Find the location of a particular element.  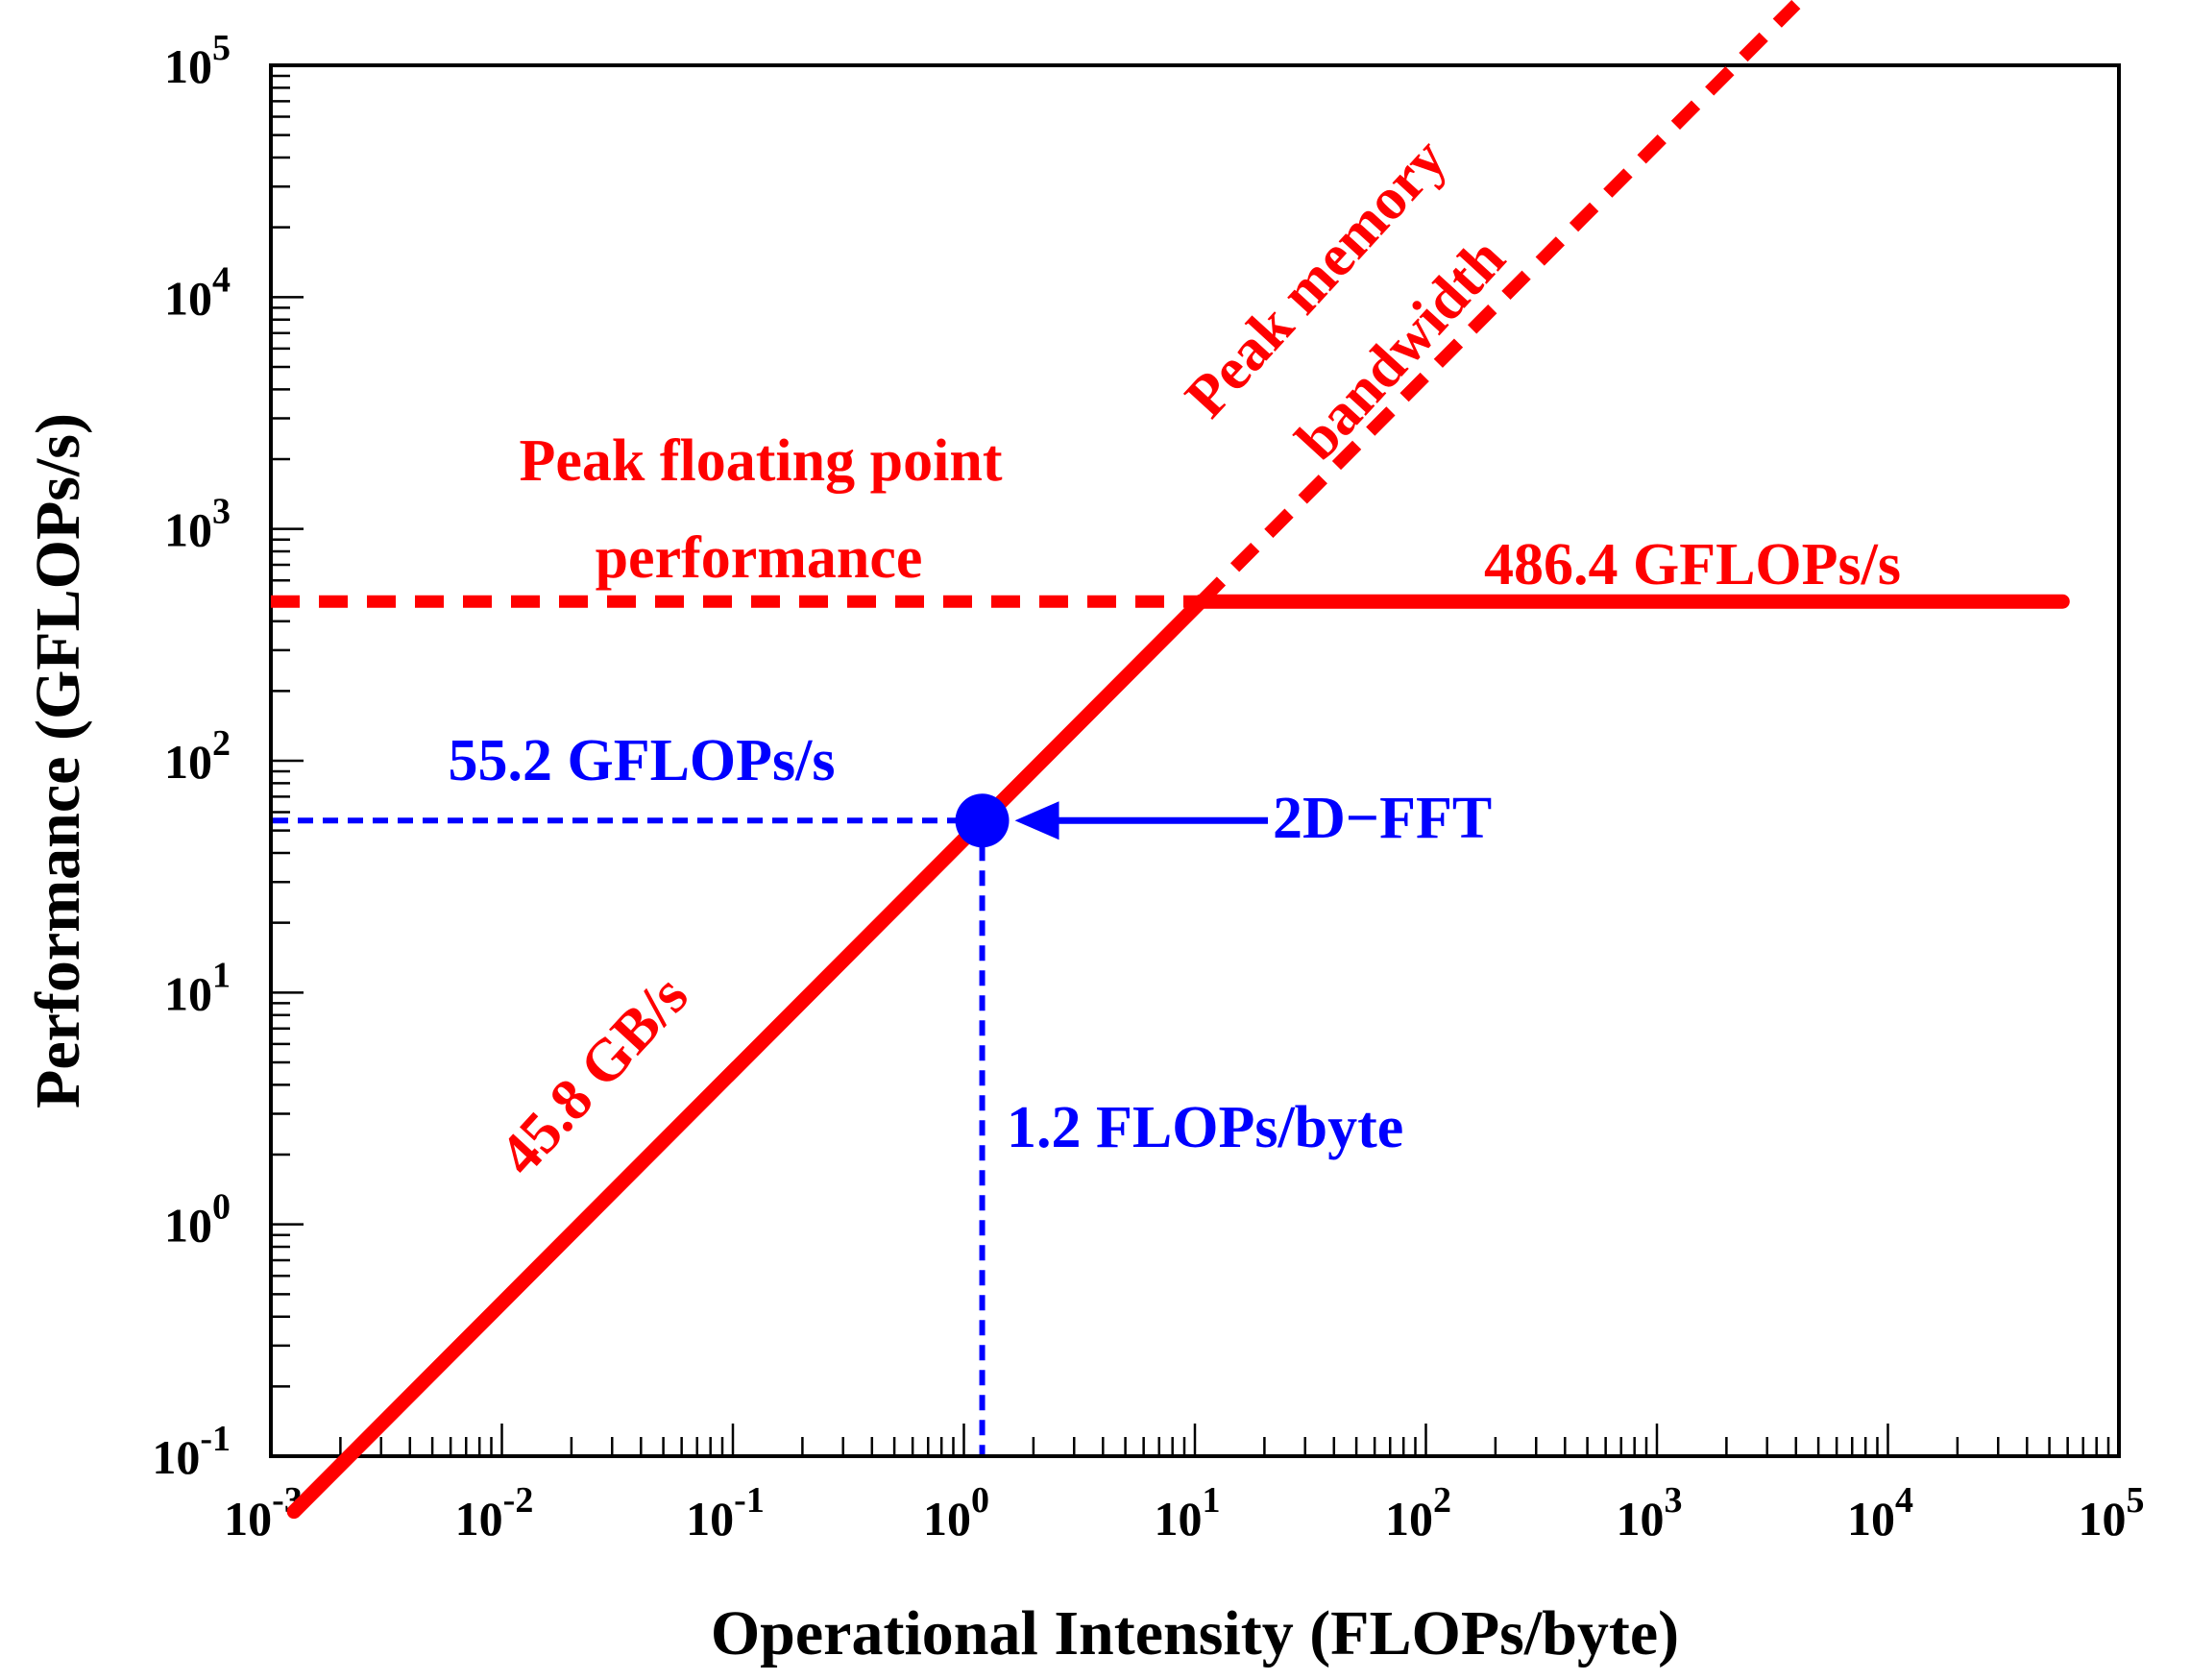

x-tick-labels: 10⁻³ 10⁻² 10⁻¹ 10⁰ 10¹ 10² 10³ 10⁴ 10⁵ is located at coordinates (1184, 1513).